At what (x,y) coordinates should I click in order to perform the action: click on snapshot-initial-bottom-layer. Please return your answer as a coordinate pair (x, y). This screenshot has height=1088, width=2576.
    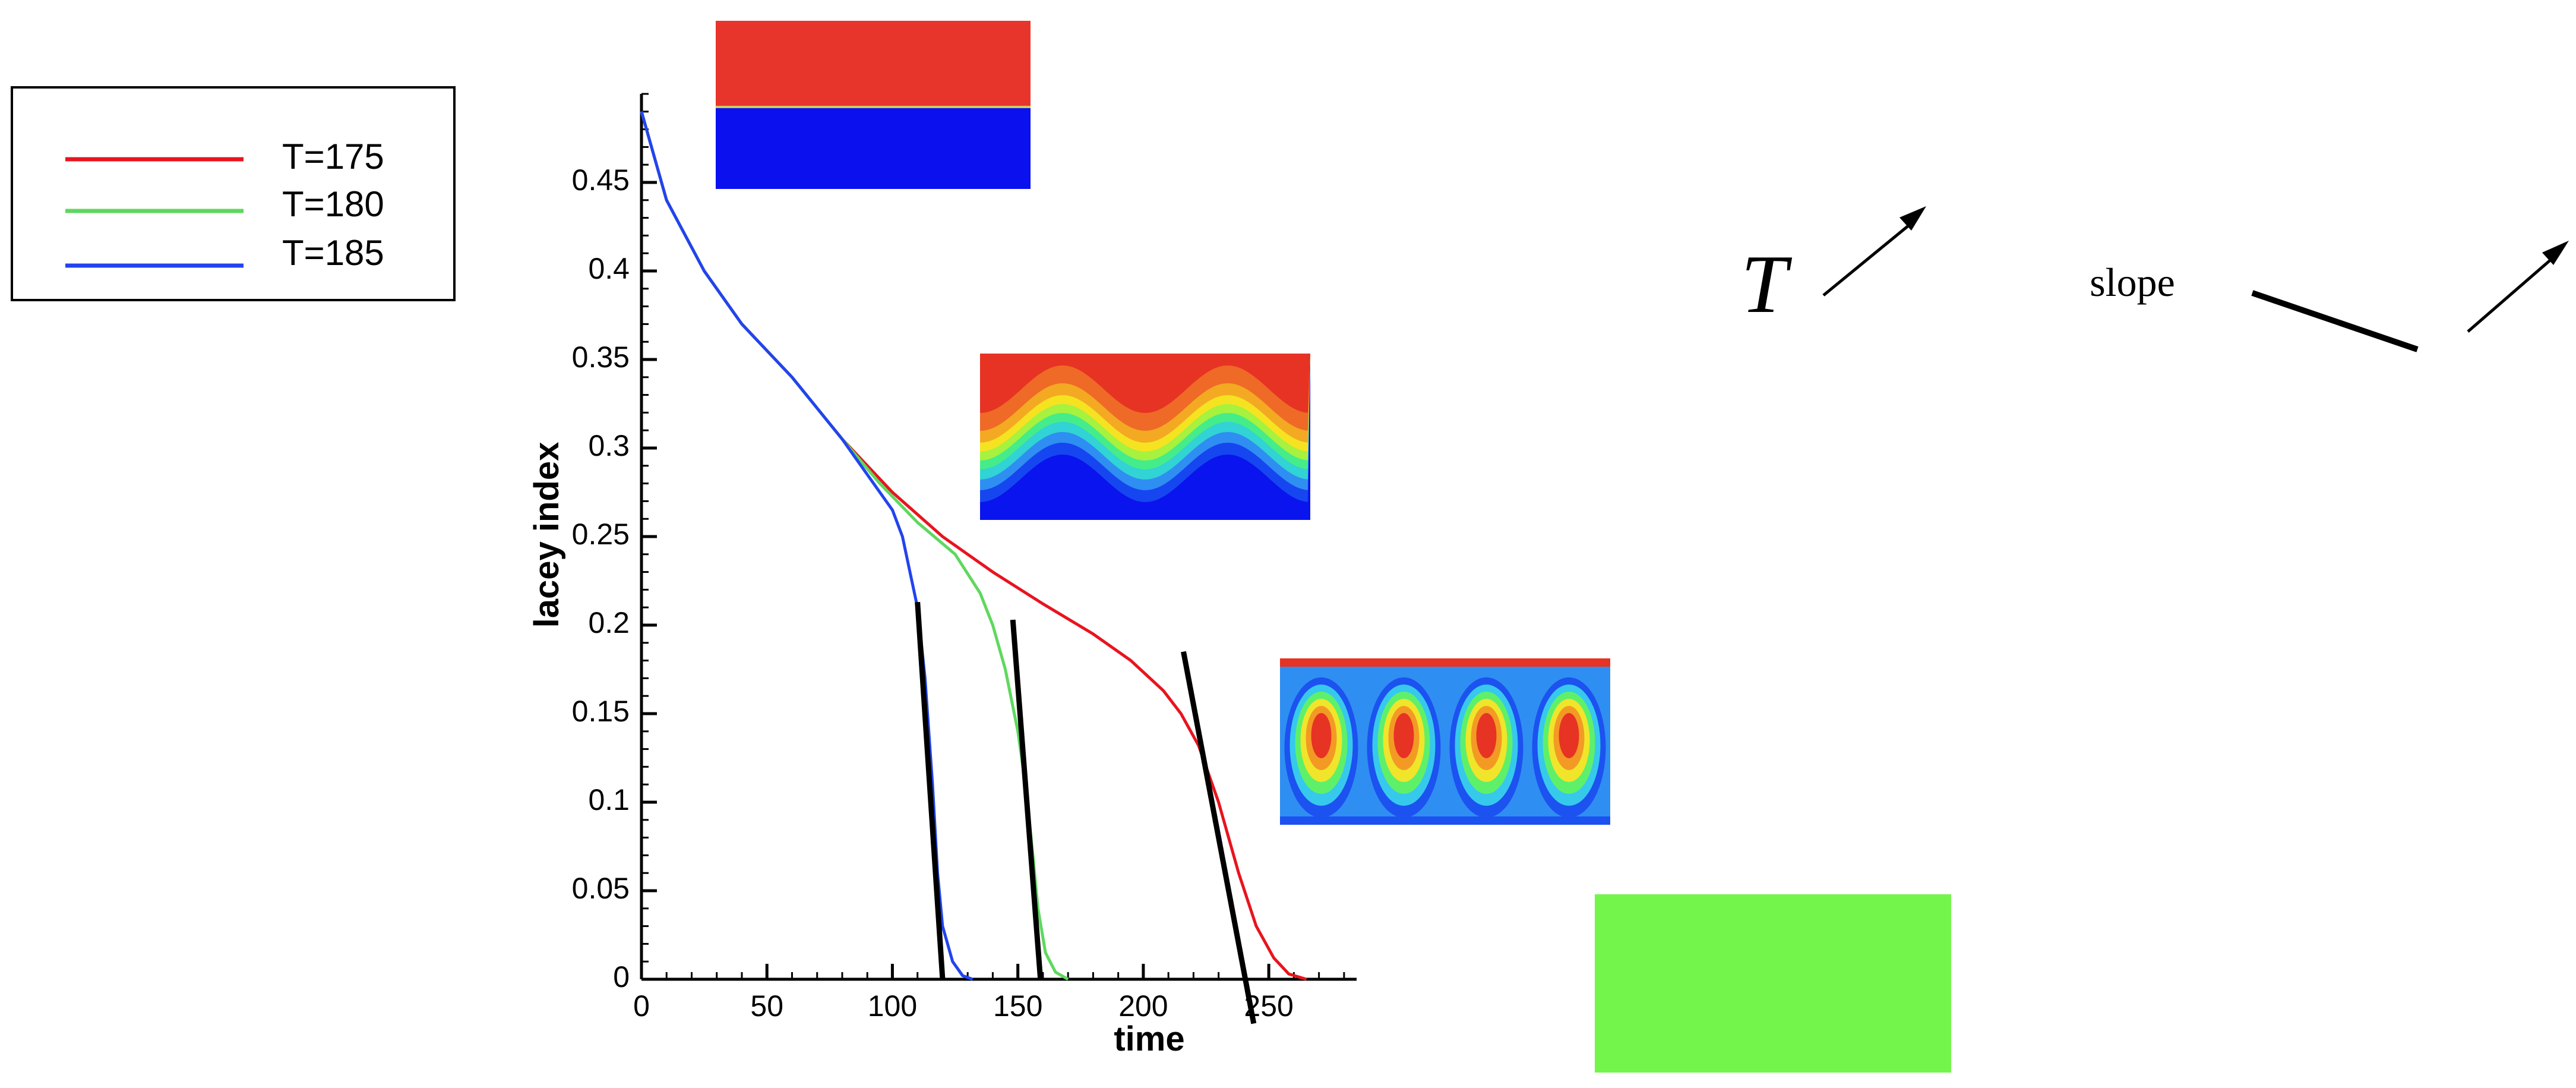
    Looking at the image, I should click on (873, 148).